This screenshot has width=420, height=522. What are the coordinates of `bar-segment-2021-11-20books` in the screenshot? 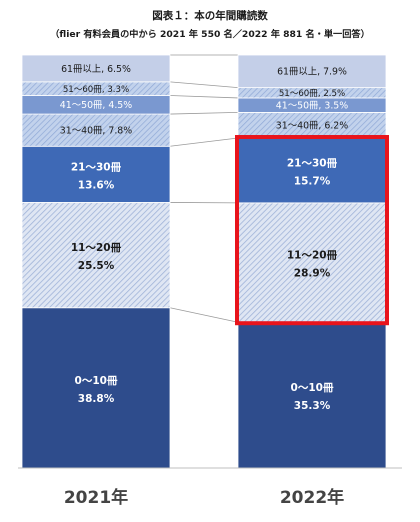 It's located at (96, 254).